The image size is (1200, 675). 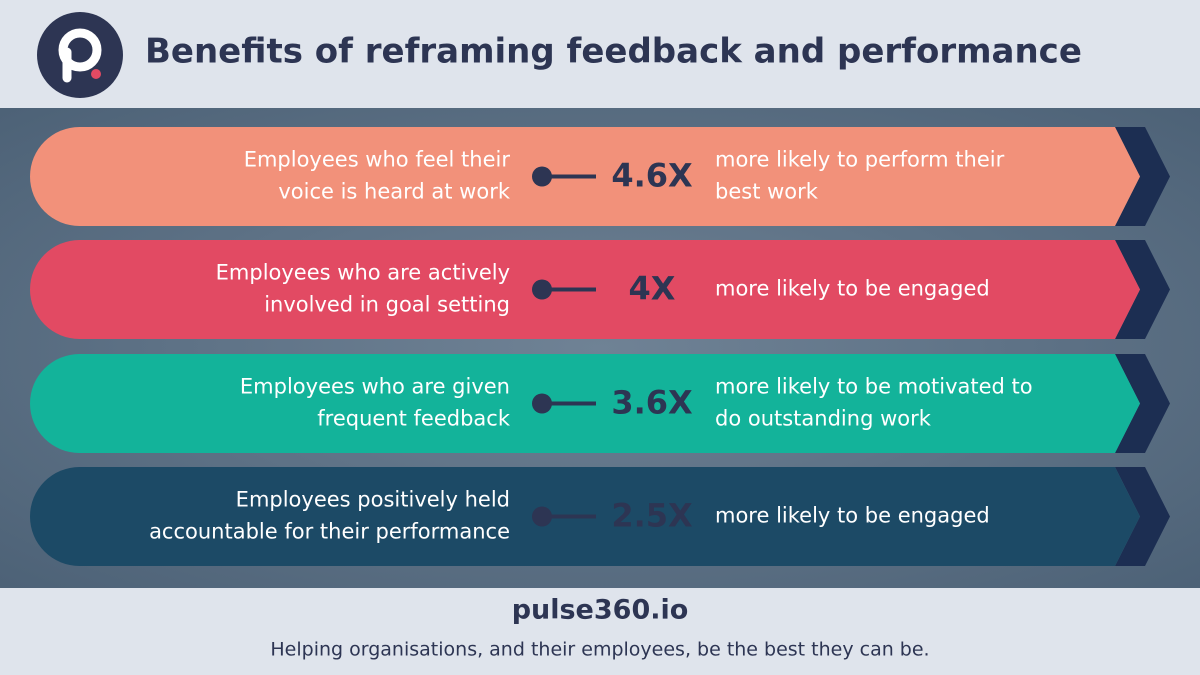 What do you see at coordinates (600, 631) in the screenshot?
I see `footer-band` at bounding box center [600, 631].